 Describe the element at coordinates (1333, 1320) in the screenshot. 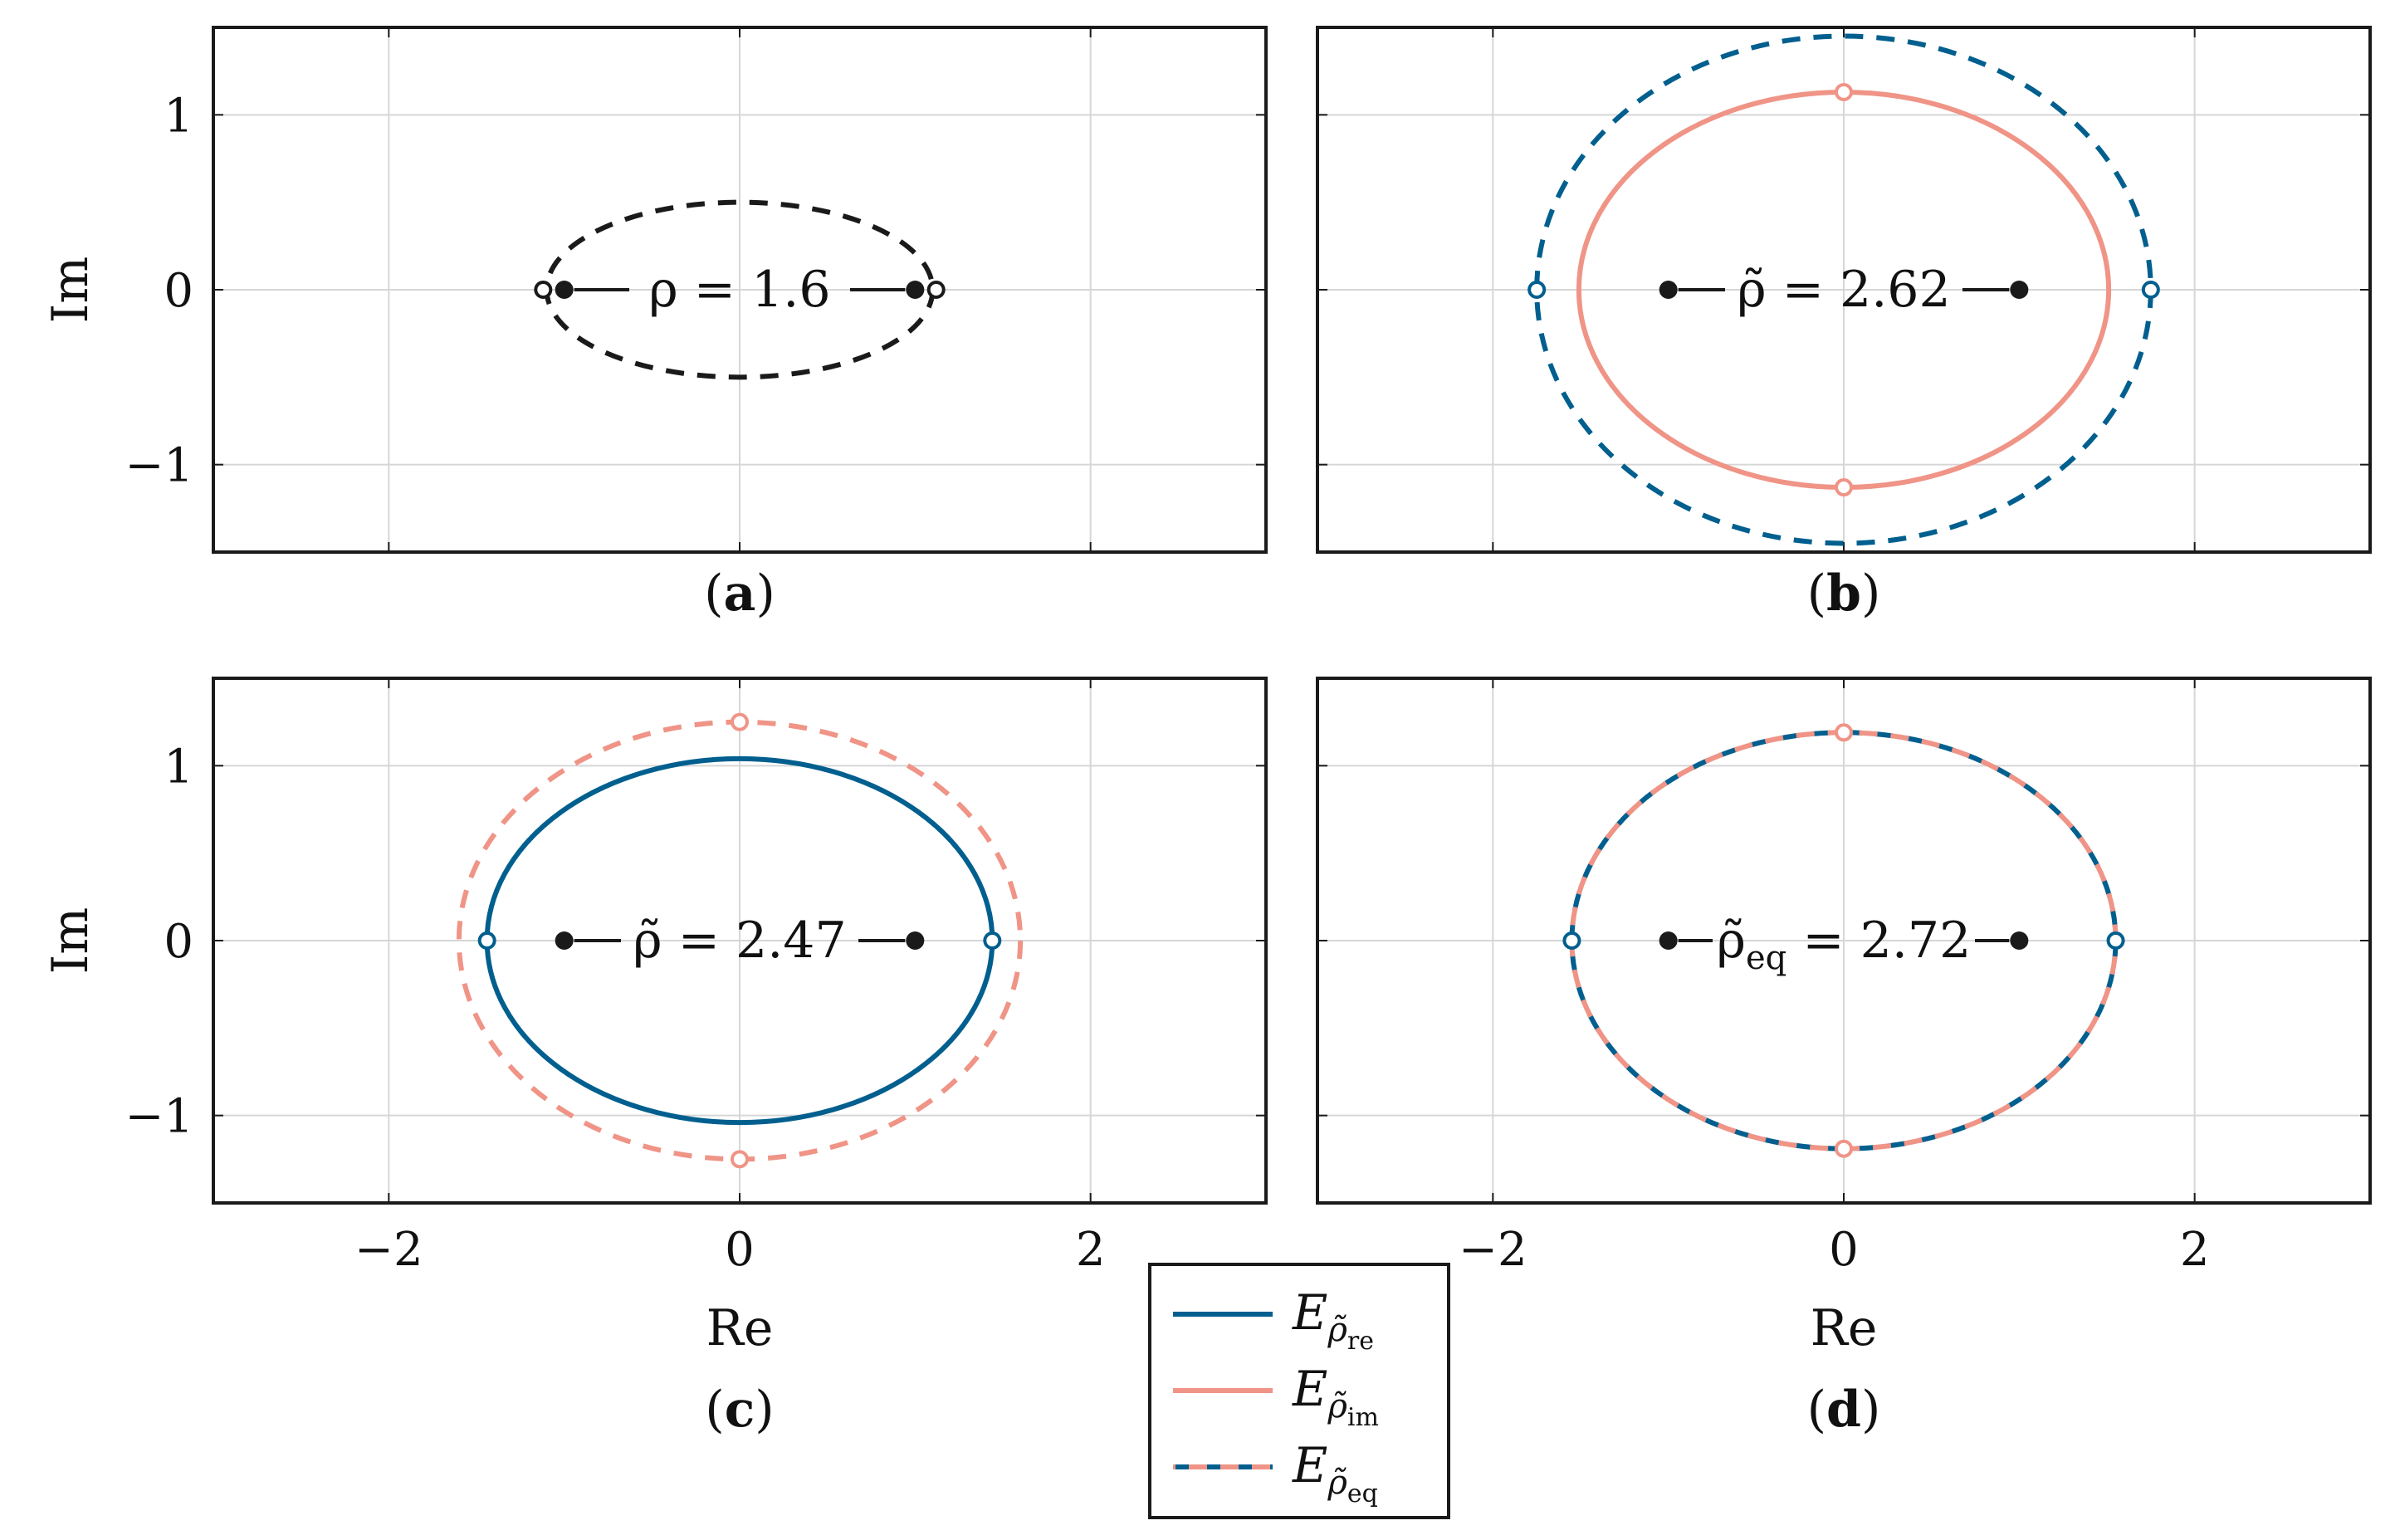

I see `legend-label: Eρ̃re` at that location.